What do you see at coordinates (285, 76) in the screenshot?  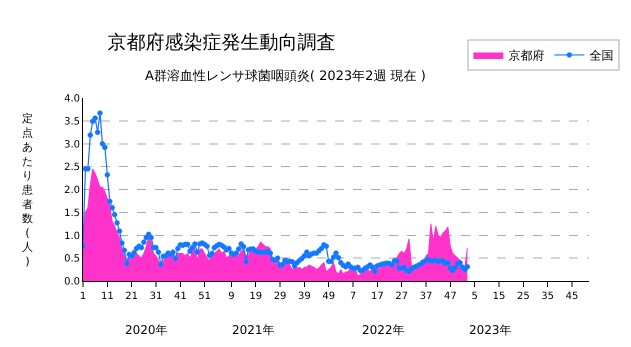 I see `chart-subtitle: A群溶血性レンサ球菌咽頭炎( 2023年2週 現在 )` at bounding box center [285, 76].